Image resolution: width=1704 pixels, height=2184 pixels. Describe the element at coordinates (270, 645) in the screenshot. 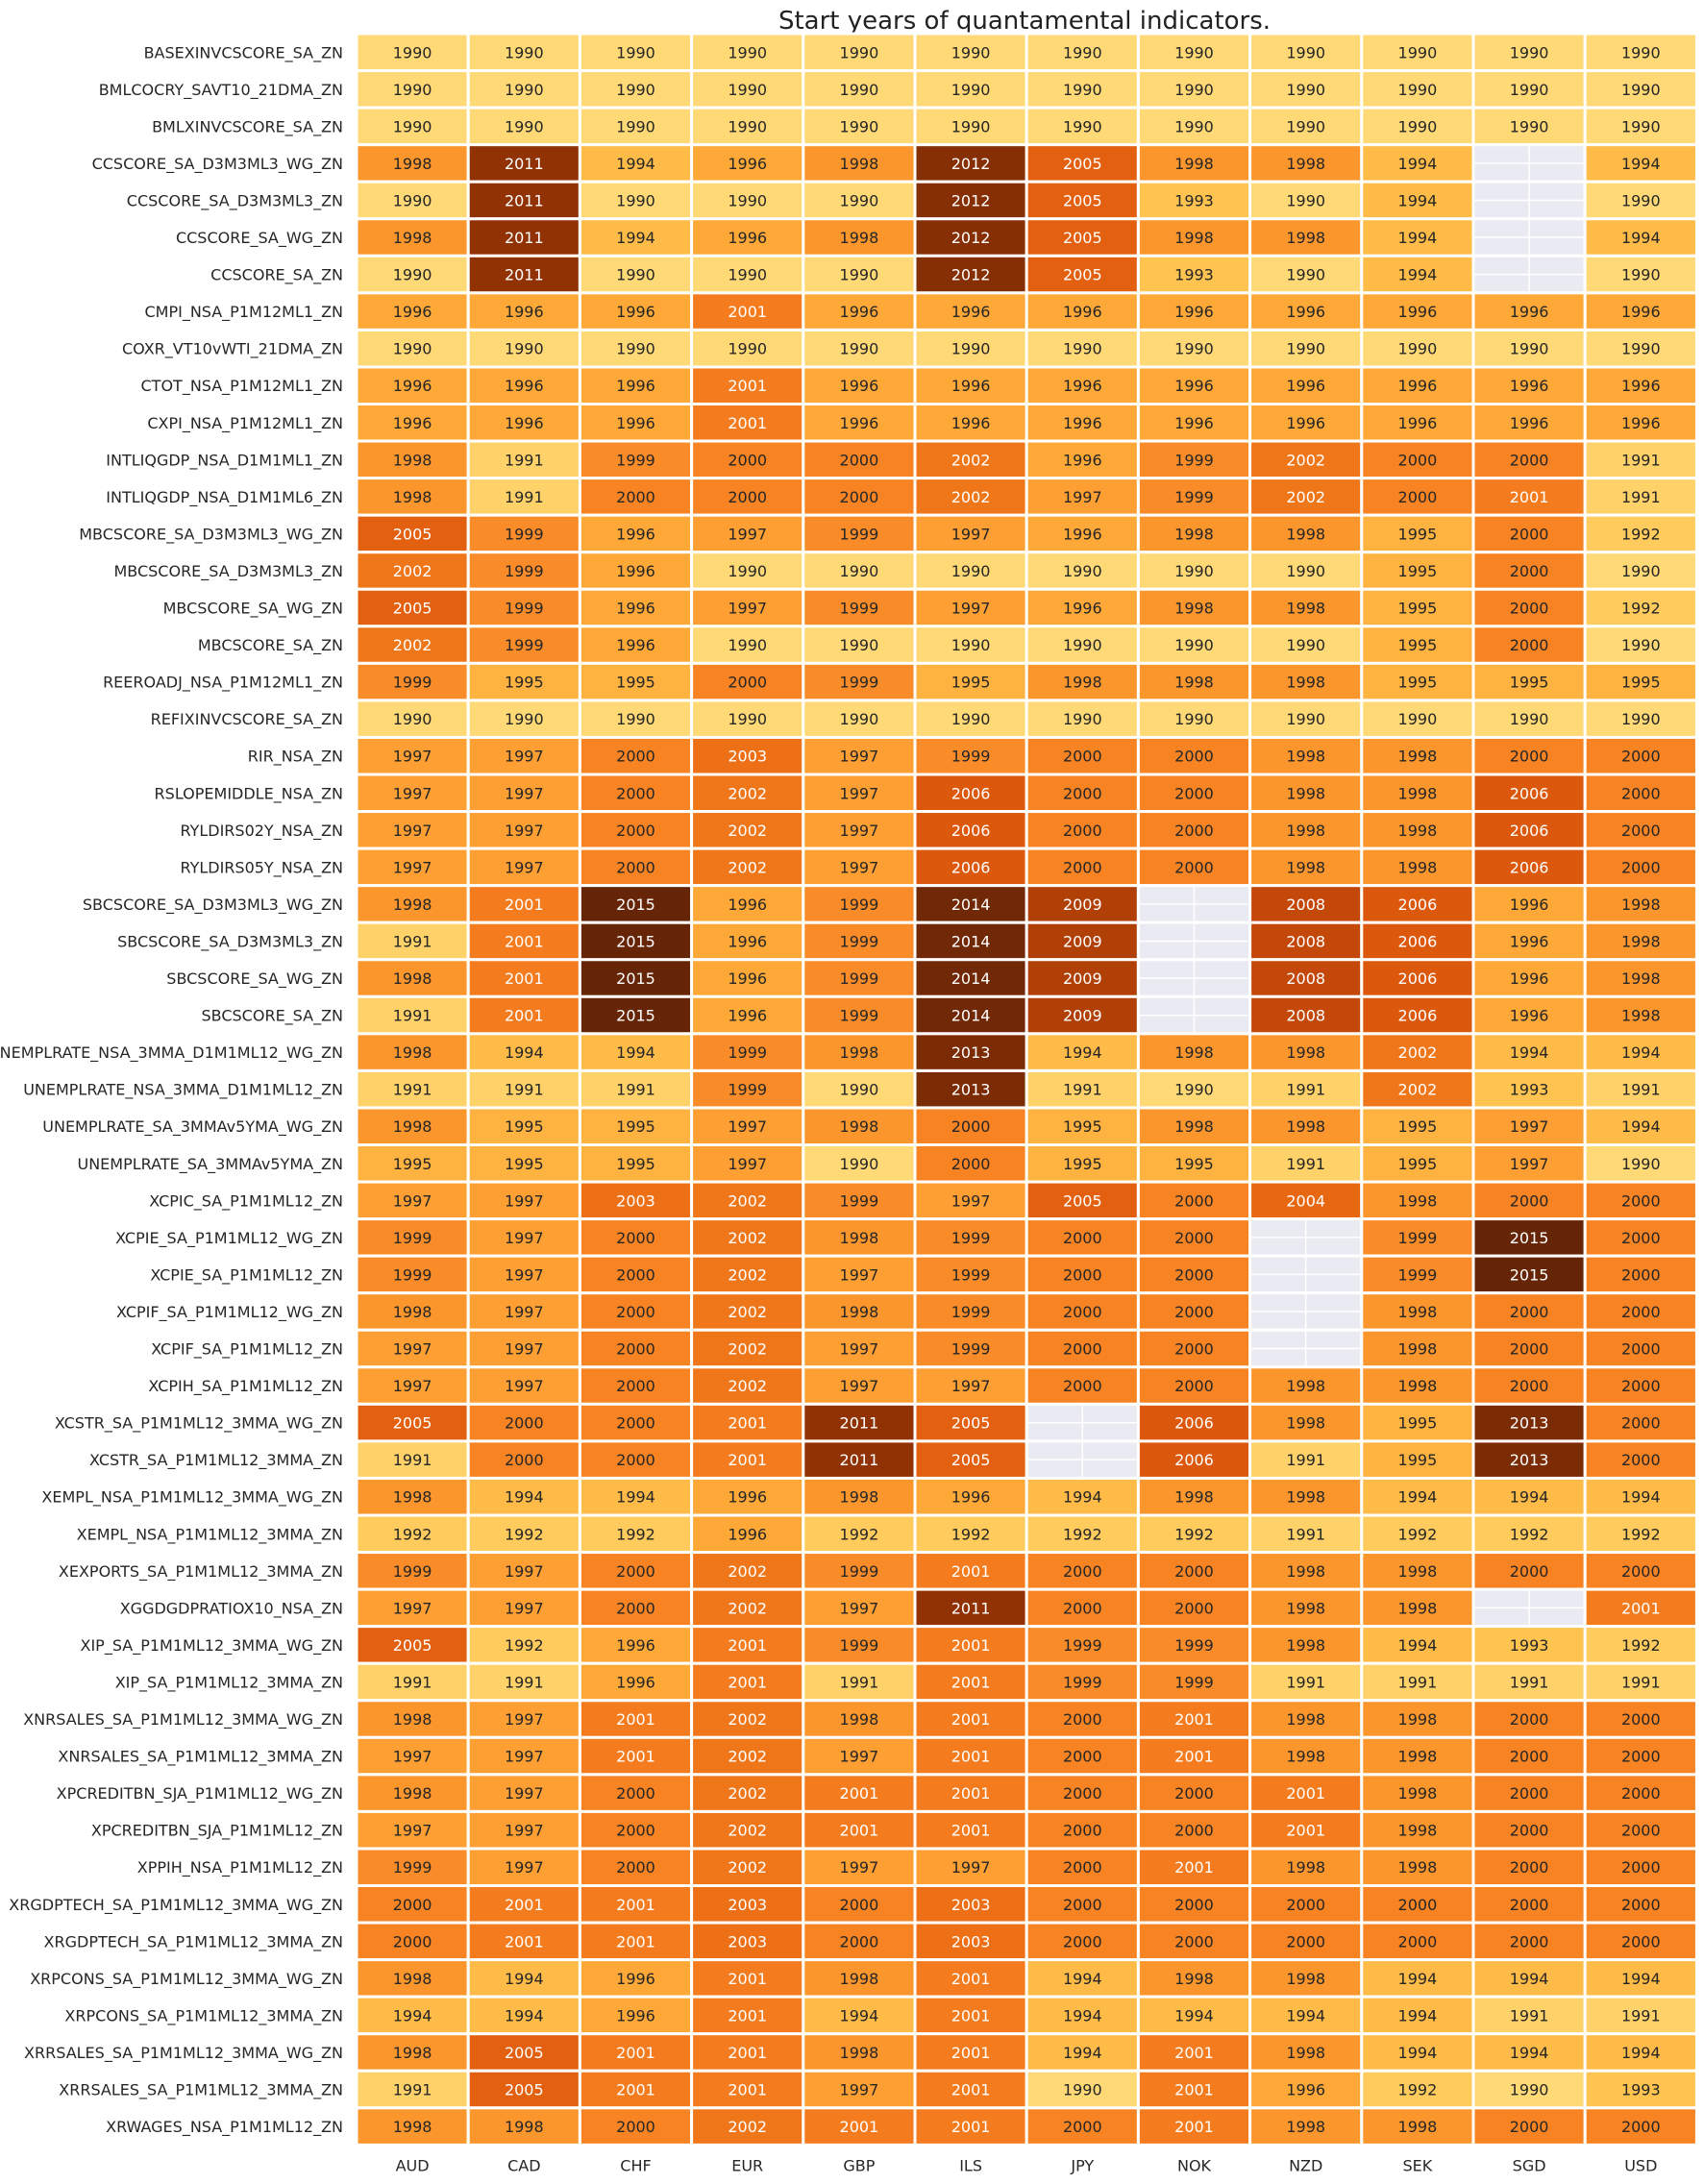

I see `row-label: MBCSCORE_SA_ZN` at that location.